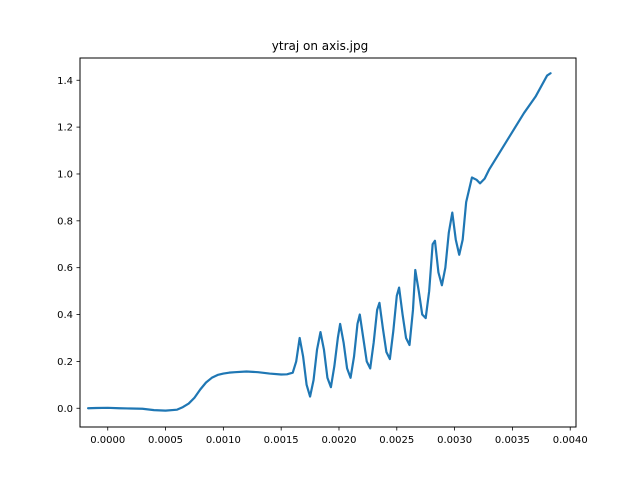  What do you see at coordinates (223, 440) in the screenshot?
I see `x-tick-label: 0.0010` at bounding box center [223, 440].